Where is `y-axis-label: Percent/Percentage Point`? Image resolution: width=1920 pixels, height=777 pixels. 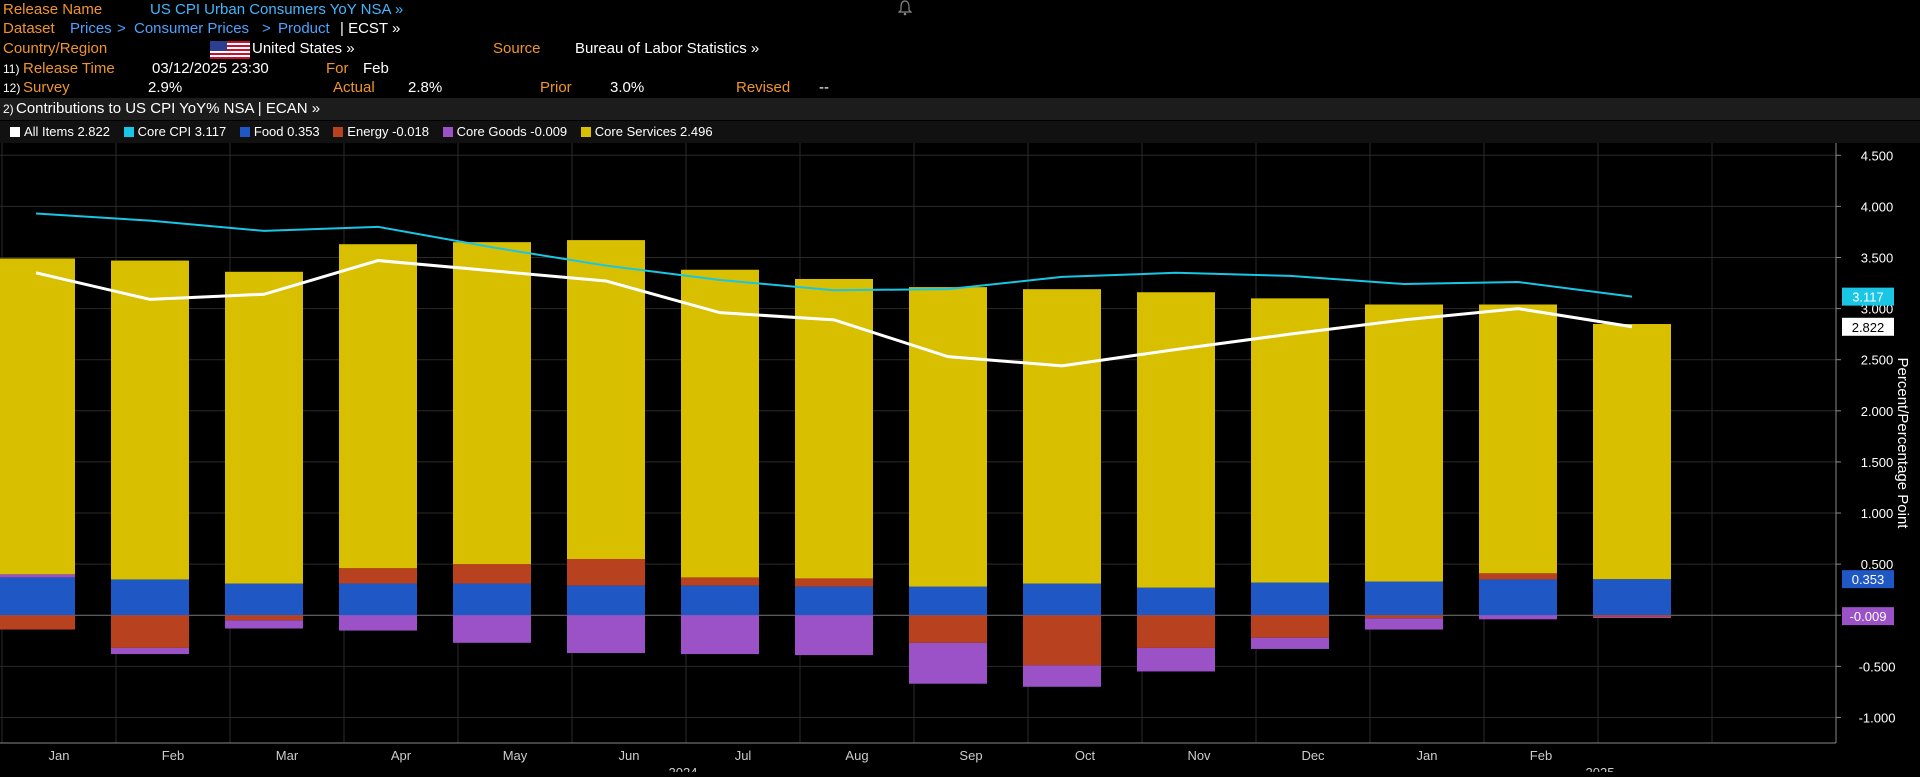 y-axis-label: Percent/Percentage Point is located at coordinates (1902, 444).